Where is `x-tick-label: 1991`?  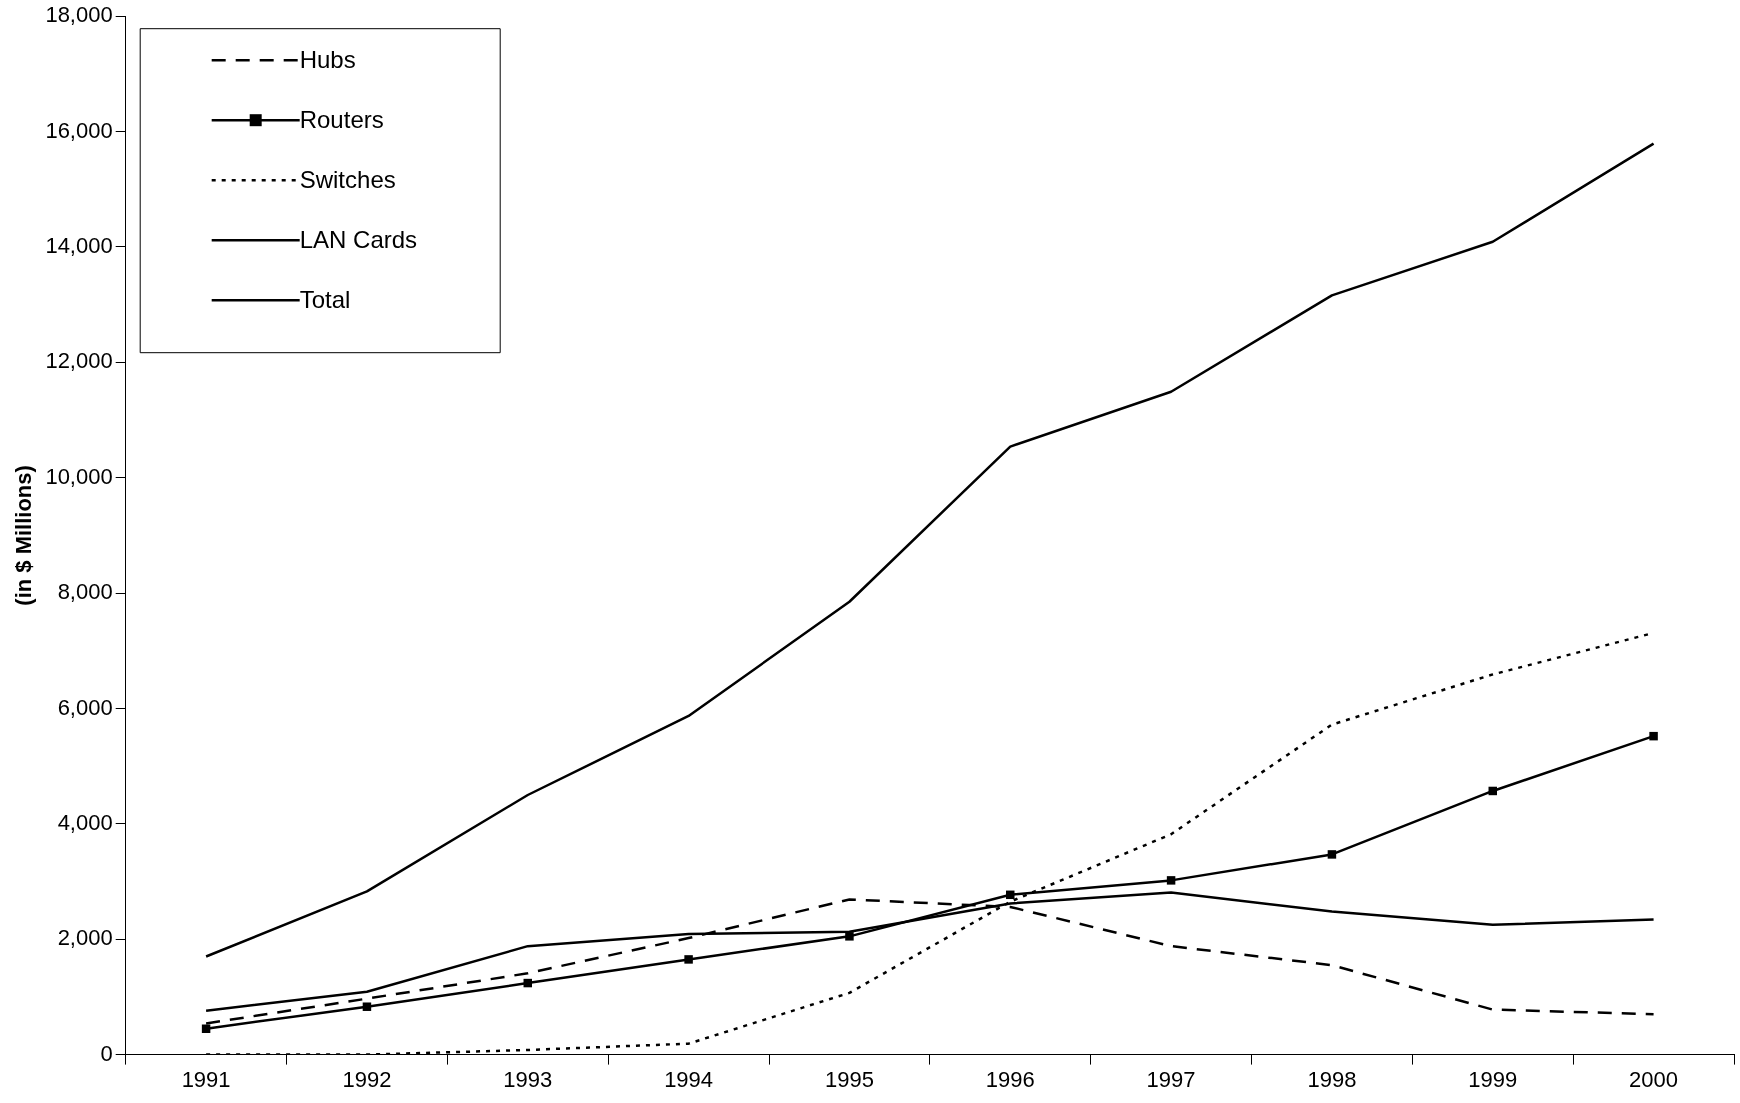
x-tick-label: 1991 is located at coordinates (206, 1079).